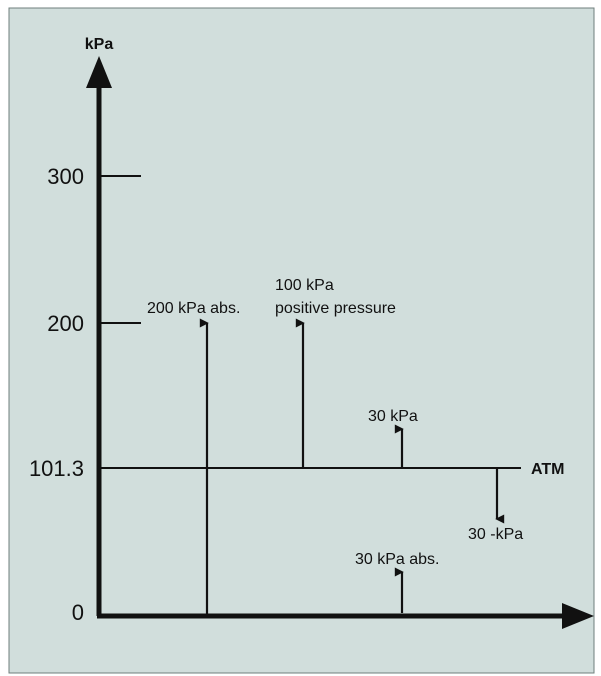 Image resolution: width=601 pixels, height=676 pixels. What do you see at coordinates (78, 612) in the screenshot?
I see `tick-label-0: 0` at bounding box center [78, 612].